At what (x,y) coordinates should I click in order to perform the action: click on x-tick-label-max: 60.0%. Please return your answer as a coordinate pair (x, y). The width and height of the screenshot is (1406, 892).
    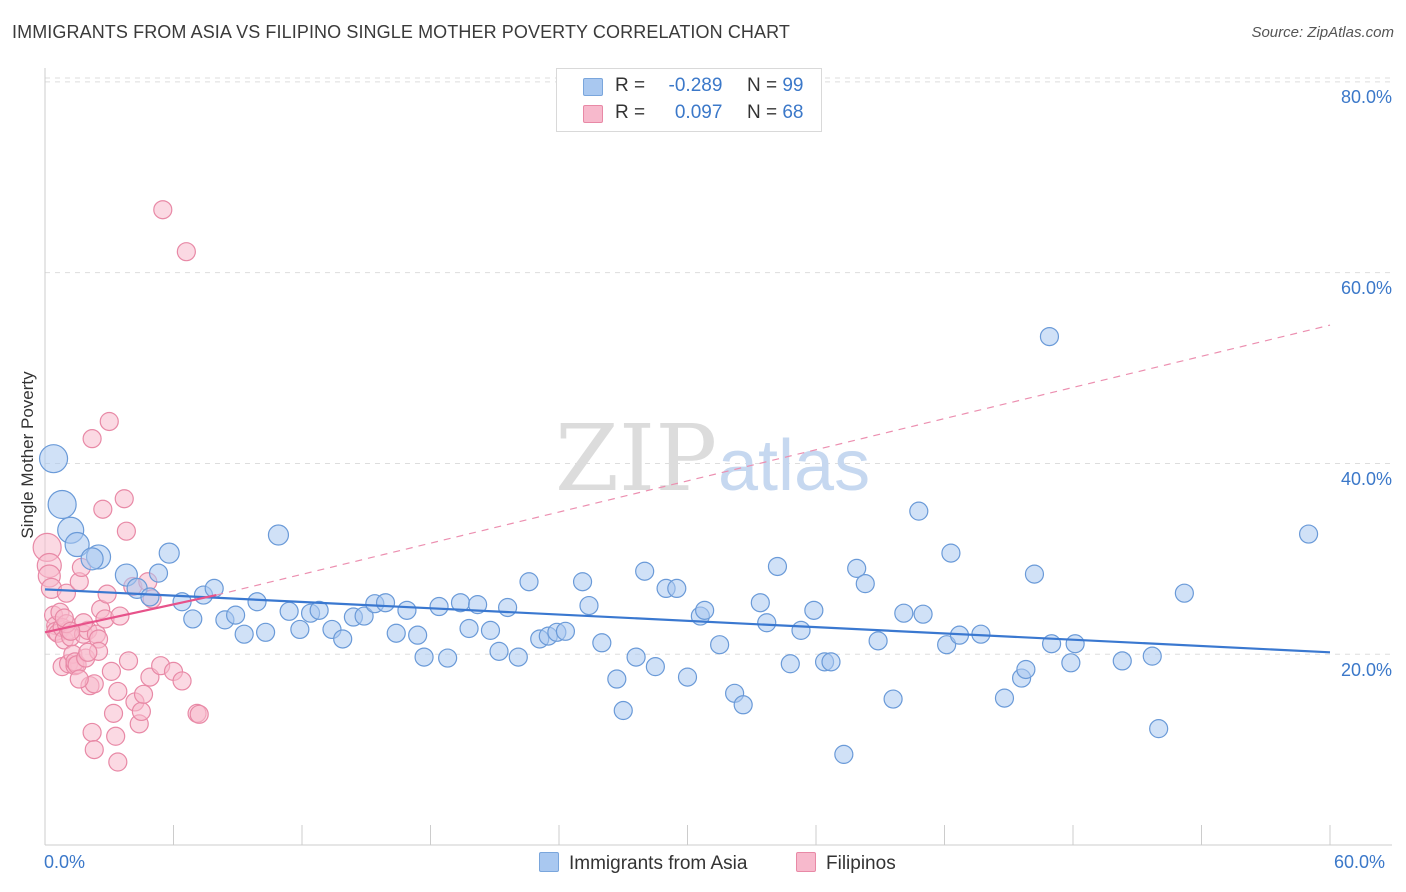
    Looking at the image, I should click on (1360, 862).